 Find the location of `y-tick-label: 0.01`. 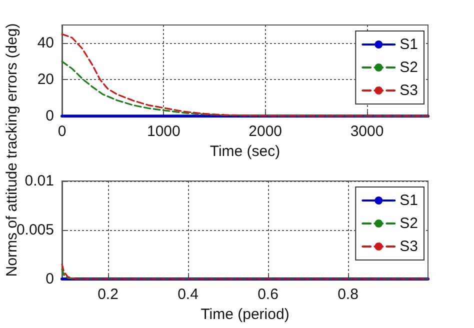

y-tick-label: 0.01 is located at coordinates (39, 181).